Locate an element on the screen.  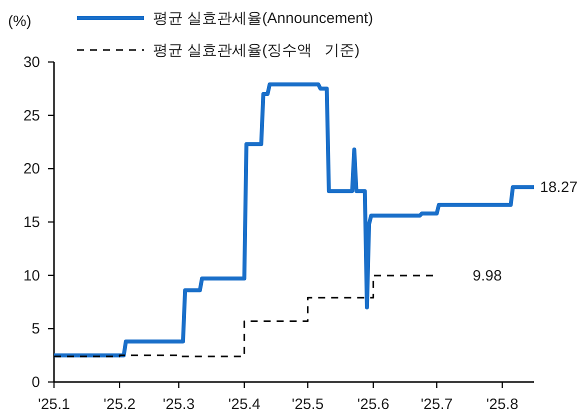
legend-label: 평균 실효관세율(Announcement) is located at coordinates (263, 18).